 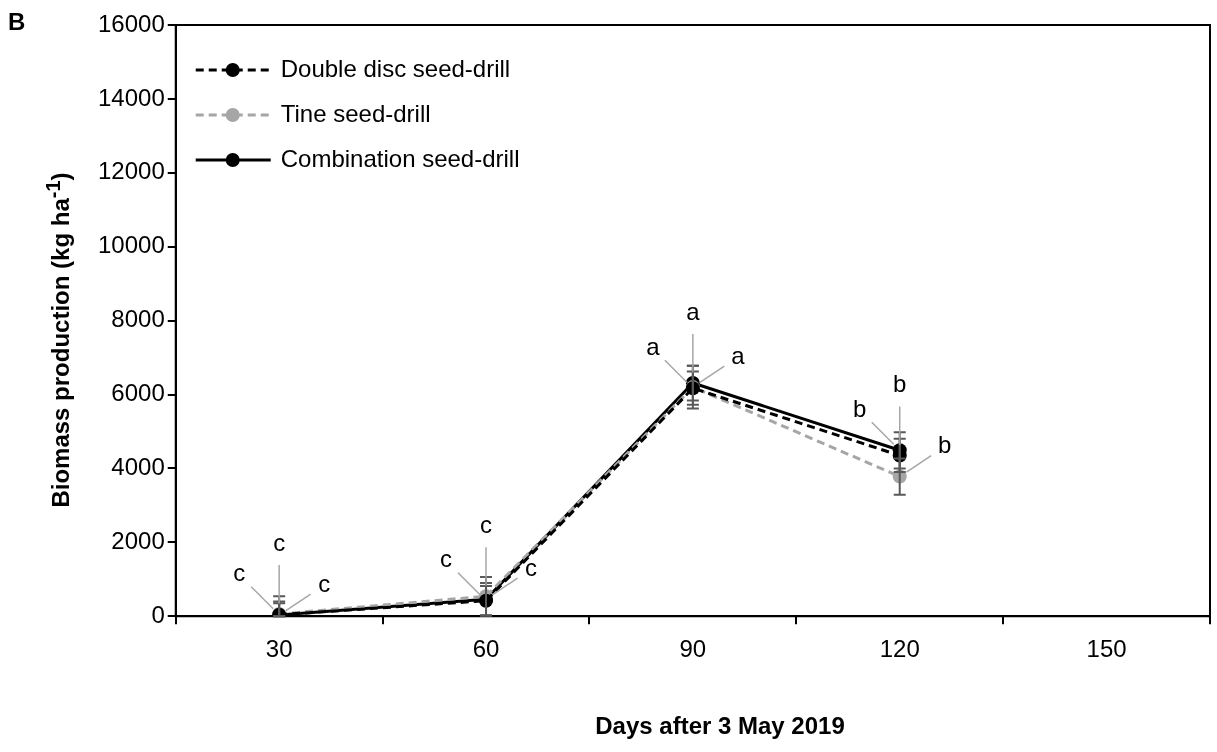 What do you see at coordinates (17, 22) in the screenshot?
I see `text: B` at bounding box center [17, 22].